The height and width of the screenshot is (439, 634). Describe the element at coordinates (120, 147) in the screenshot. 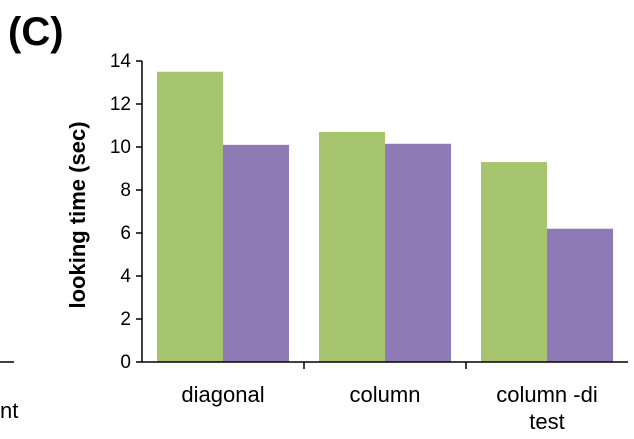

I see `y-tick-label: 10` at that location.